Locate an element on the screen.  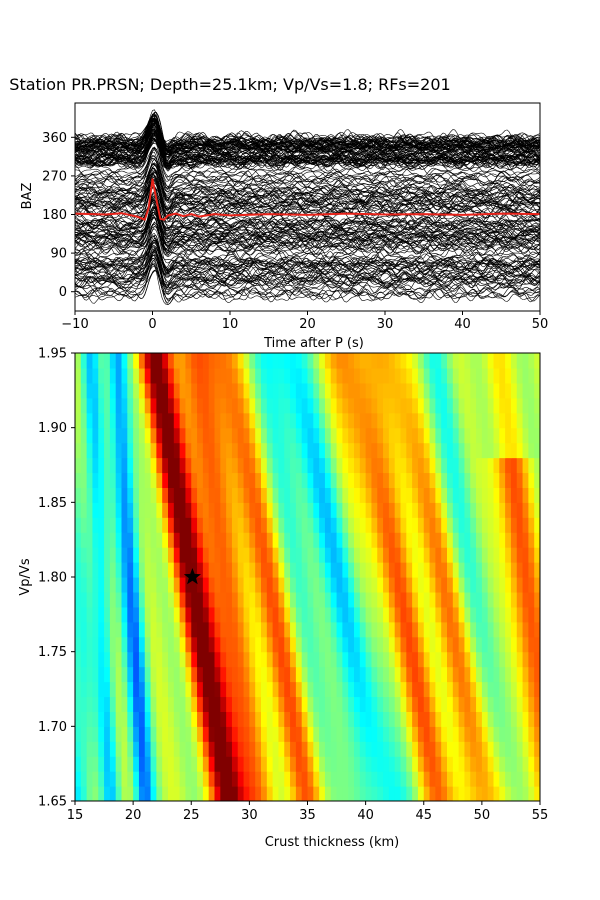
rf-trace is located at coordinates (307, 182).